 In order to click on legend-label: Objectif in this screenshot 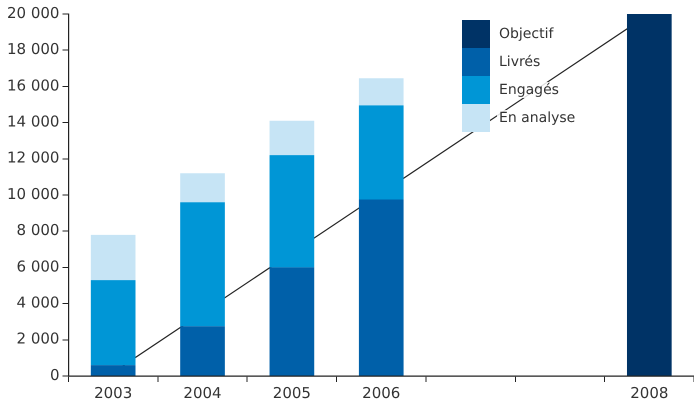, I will do `click(526, 34)`.